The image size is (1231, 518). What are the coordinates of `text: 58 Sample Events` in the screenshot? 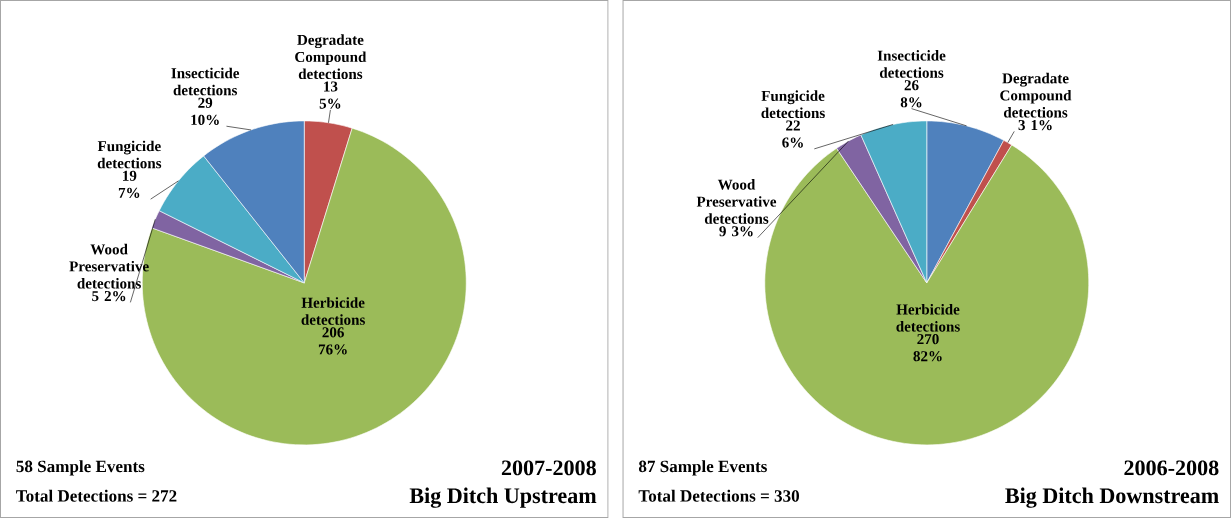 It's located at (80, 468).